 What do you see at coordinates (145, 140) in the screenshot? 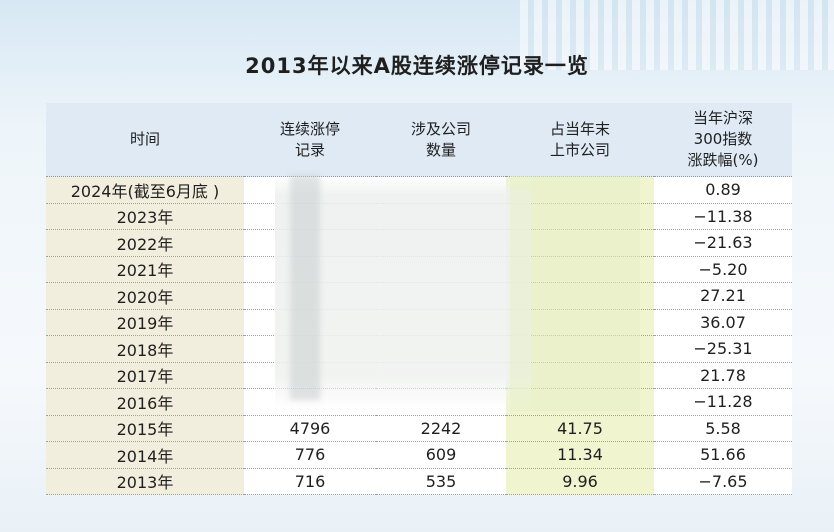
I see `header-time: 时间` at bounding box center [145, 140].